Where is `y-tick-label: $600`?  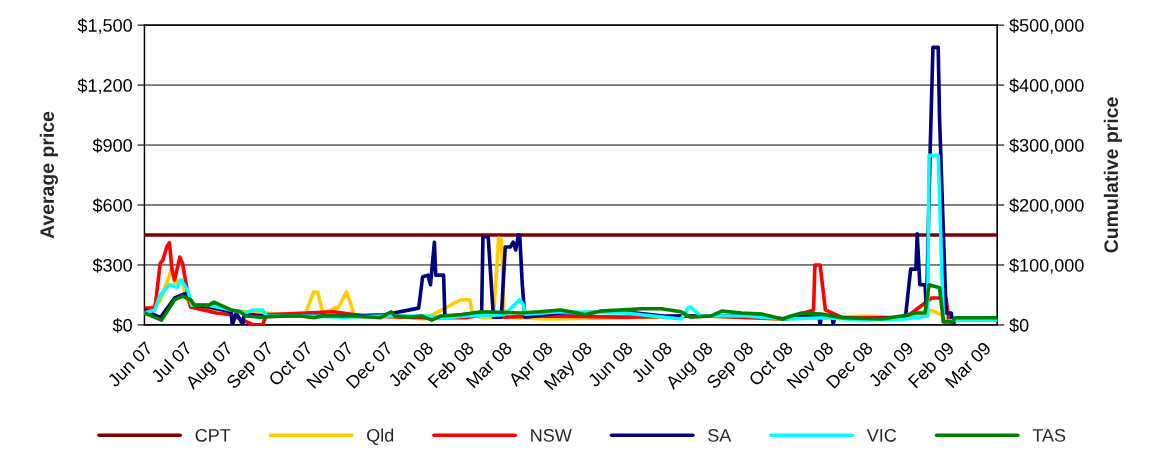
y-tick-label: $600 is located at coordinates (112, 205).